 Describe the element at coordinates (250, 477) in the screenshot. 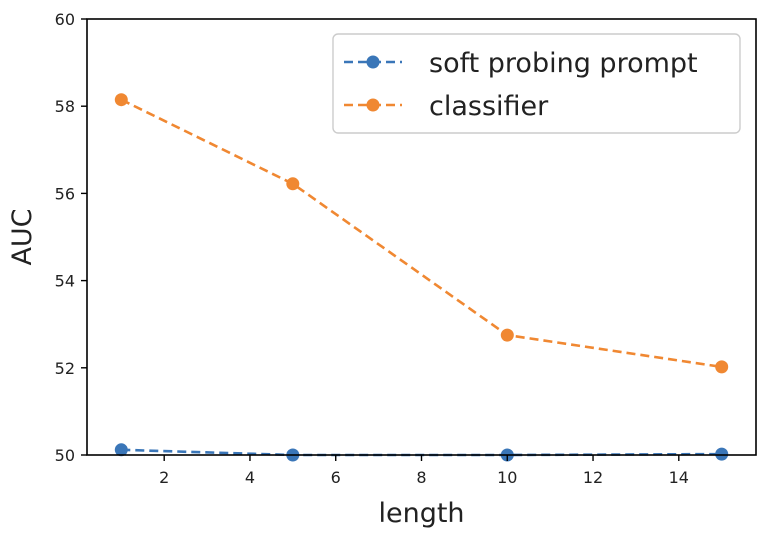

I see `x-tick-label-1: 4` at that location.